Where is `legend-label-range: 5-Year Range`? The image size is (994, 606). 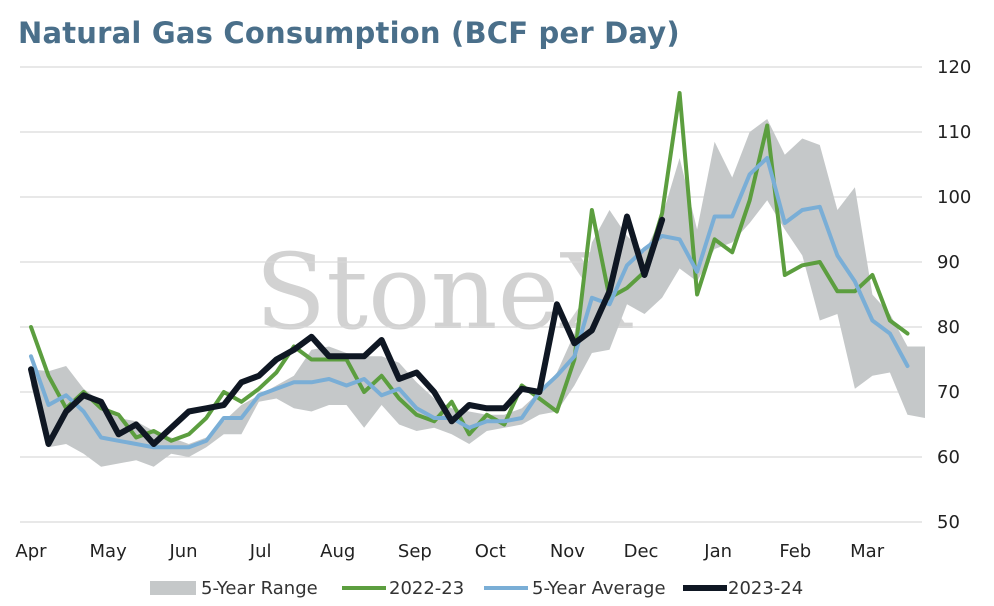 legend-label-range: 5-Year Range is located at coordinates (259, 588).